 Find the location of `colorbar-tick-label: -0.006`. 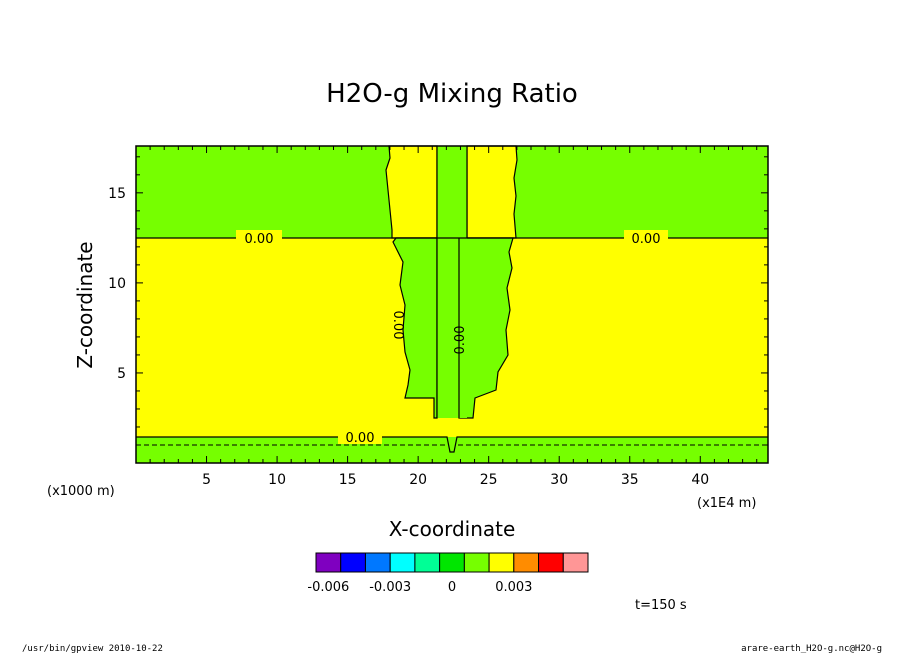

colorbar-tick-label: -0.006 is located at coordinates (328, 587).